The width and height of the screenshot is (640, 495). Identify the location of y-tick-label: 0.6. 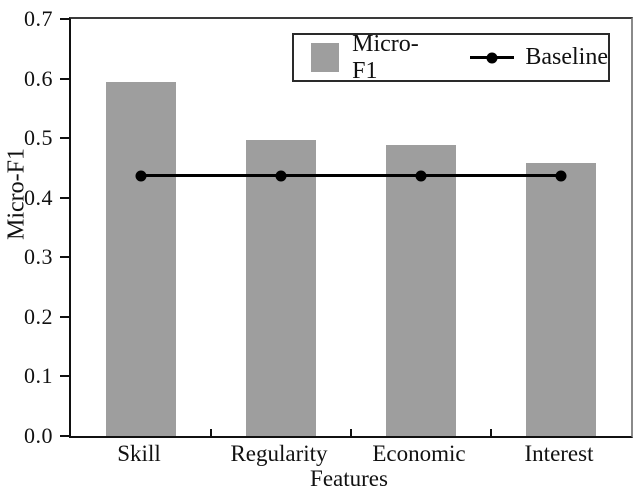
(38, 78).